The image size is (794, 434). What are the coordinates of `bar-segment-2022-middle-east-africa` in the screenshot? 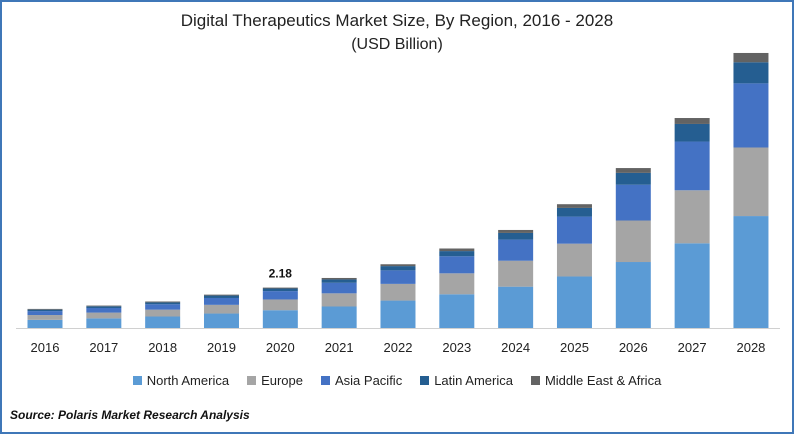 It's located at (398, 265).